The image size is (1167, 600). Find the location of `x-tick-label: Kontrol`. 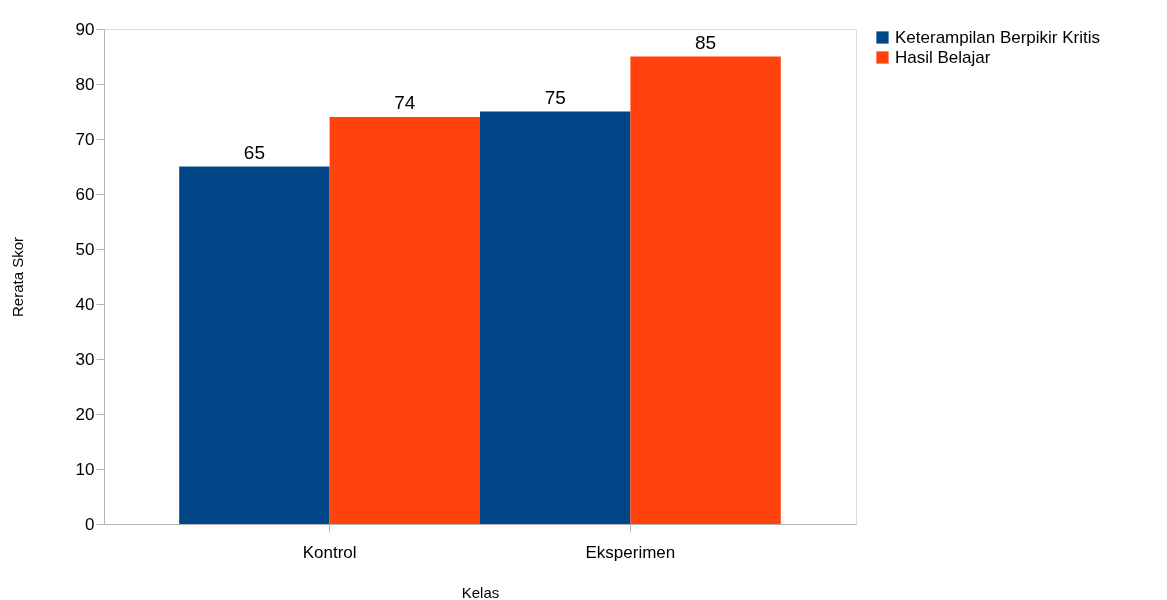

x-tick-label: Kontrol is located at coordinates (329, 552).